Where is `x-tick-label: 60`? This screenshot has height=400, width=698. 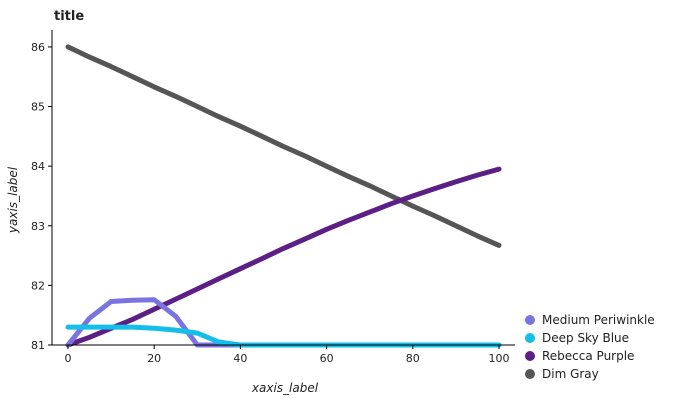
x-tick-label: 60 is located at coordinates (327, 358).